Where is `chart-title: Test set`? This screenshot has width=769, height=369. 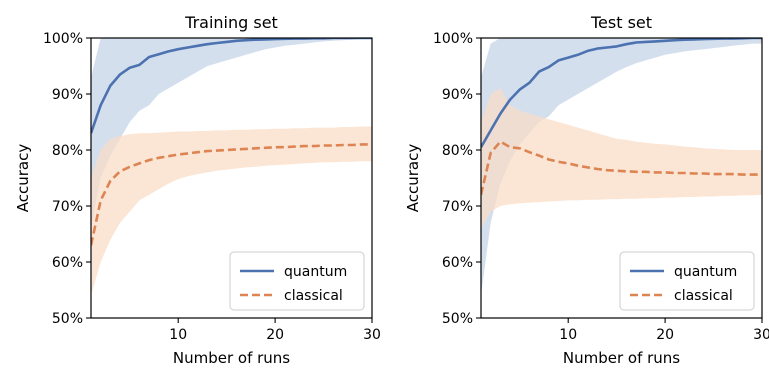
chart-title: Test set is located at coordinates (621, 22).